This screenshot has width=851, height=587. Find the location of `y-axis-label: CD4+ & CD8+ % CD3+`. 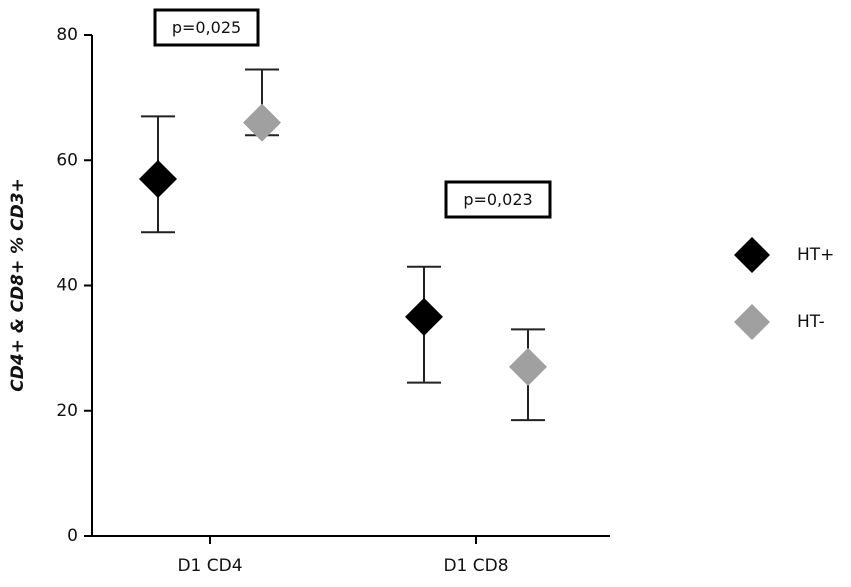

y-axis-label: CD4+ & CD8+ % CD3+ is located at coordinates (18, 285).